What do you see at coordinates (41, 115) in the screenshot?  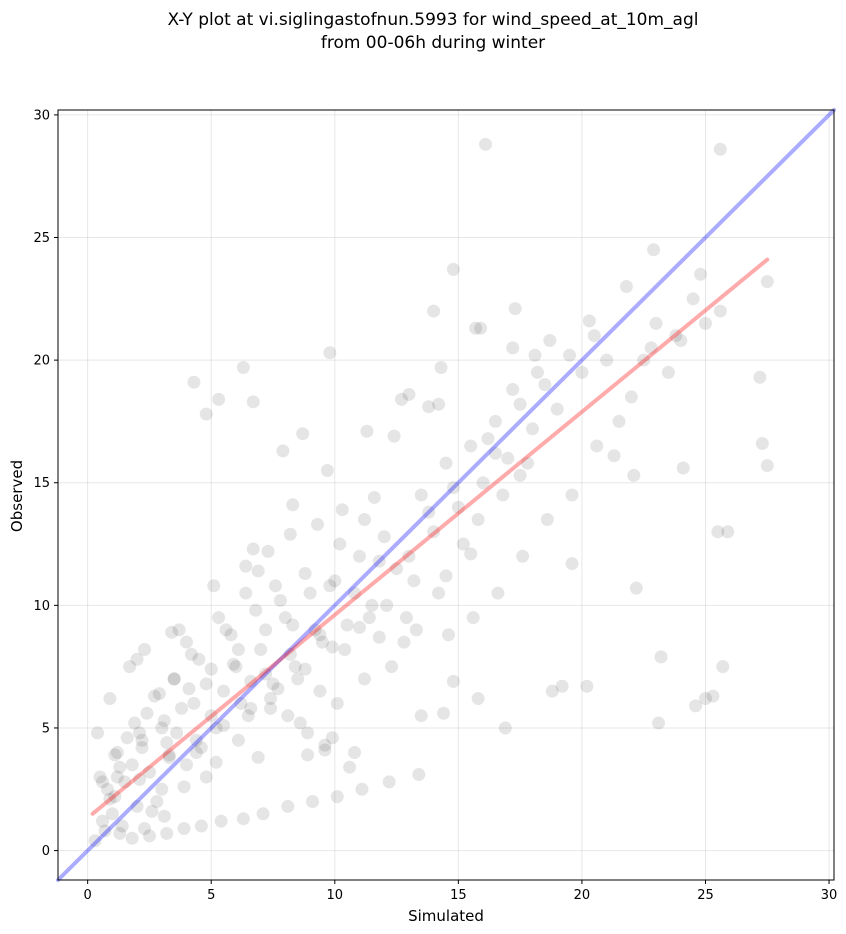 I see `y-tick-label: 30` at bounding box center [41, 115].